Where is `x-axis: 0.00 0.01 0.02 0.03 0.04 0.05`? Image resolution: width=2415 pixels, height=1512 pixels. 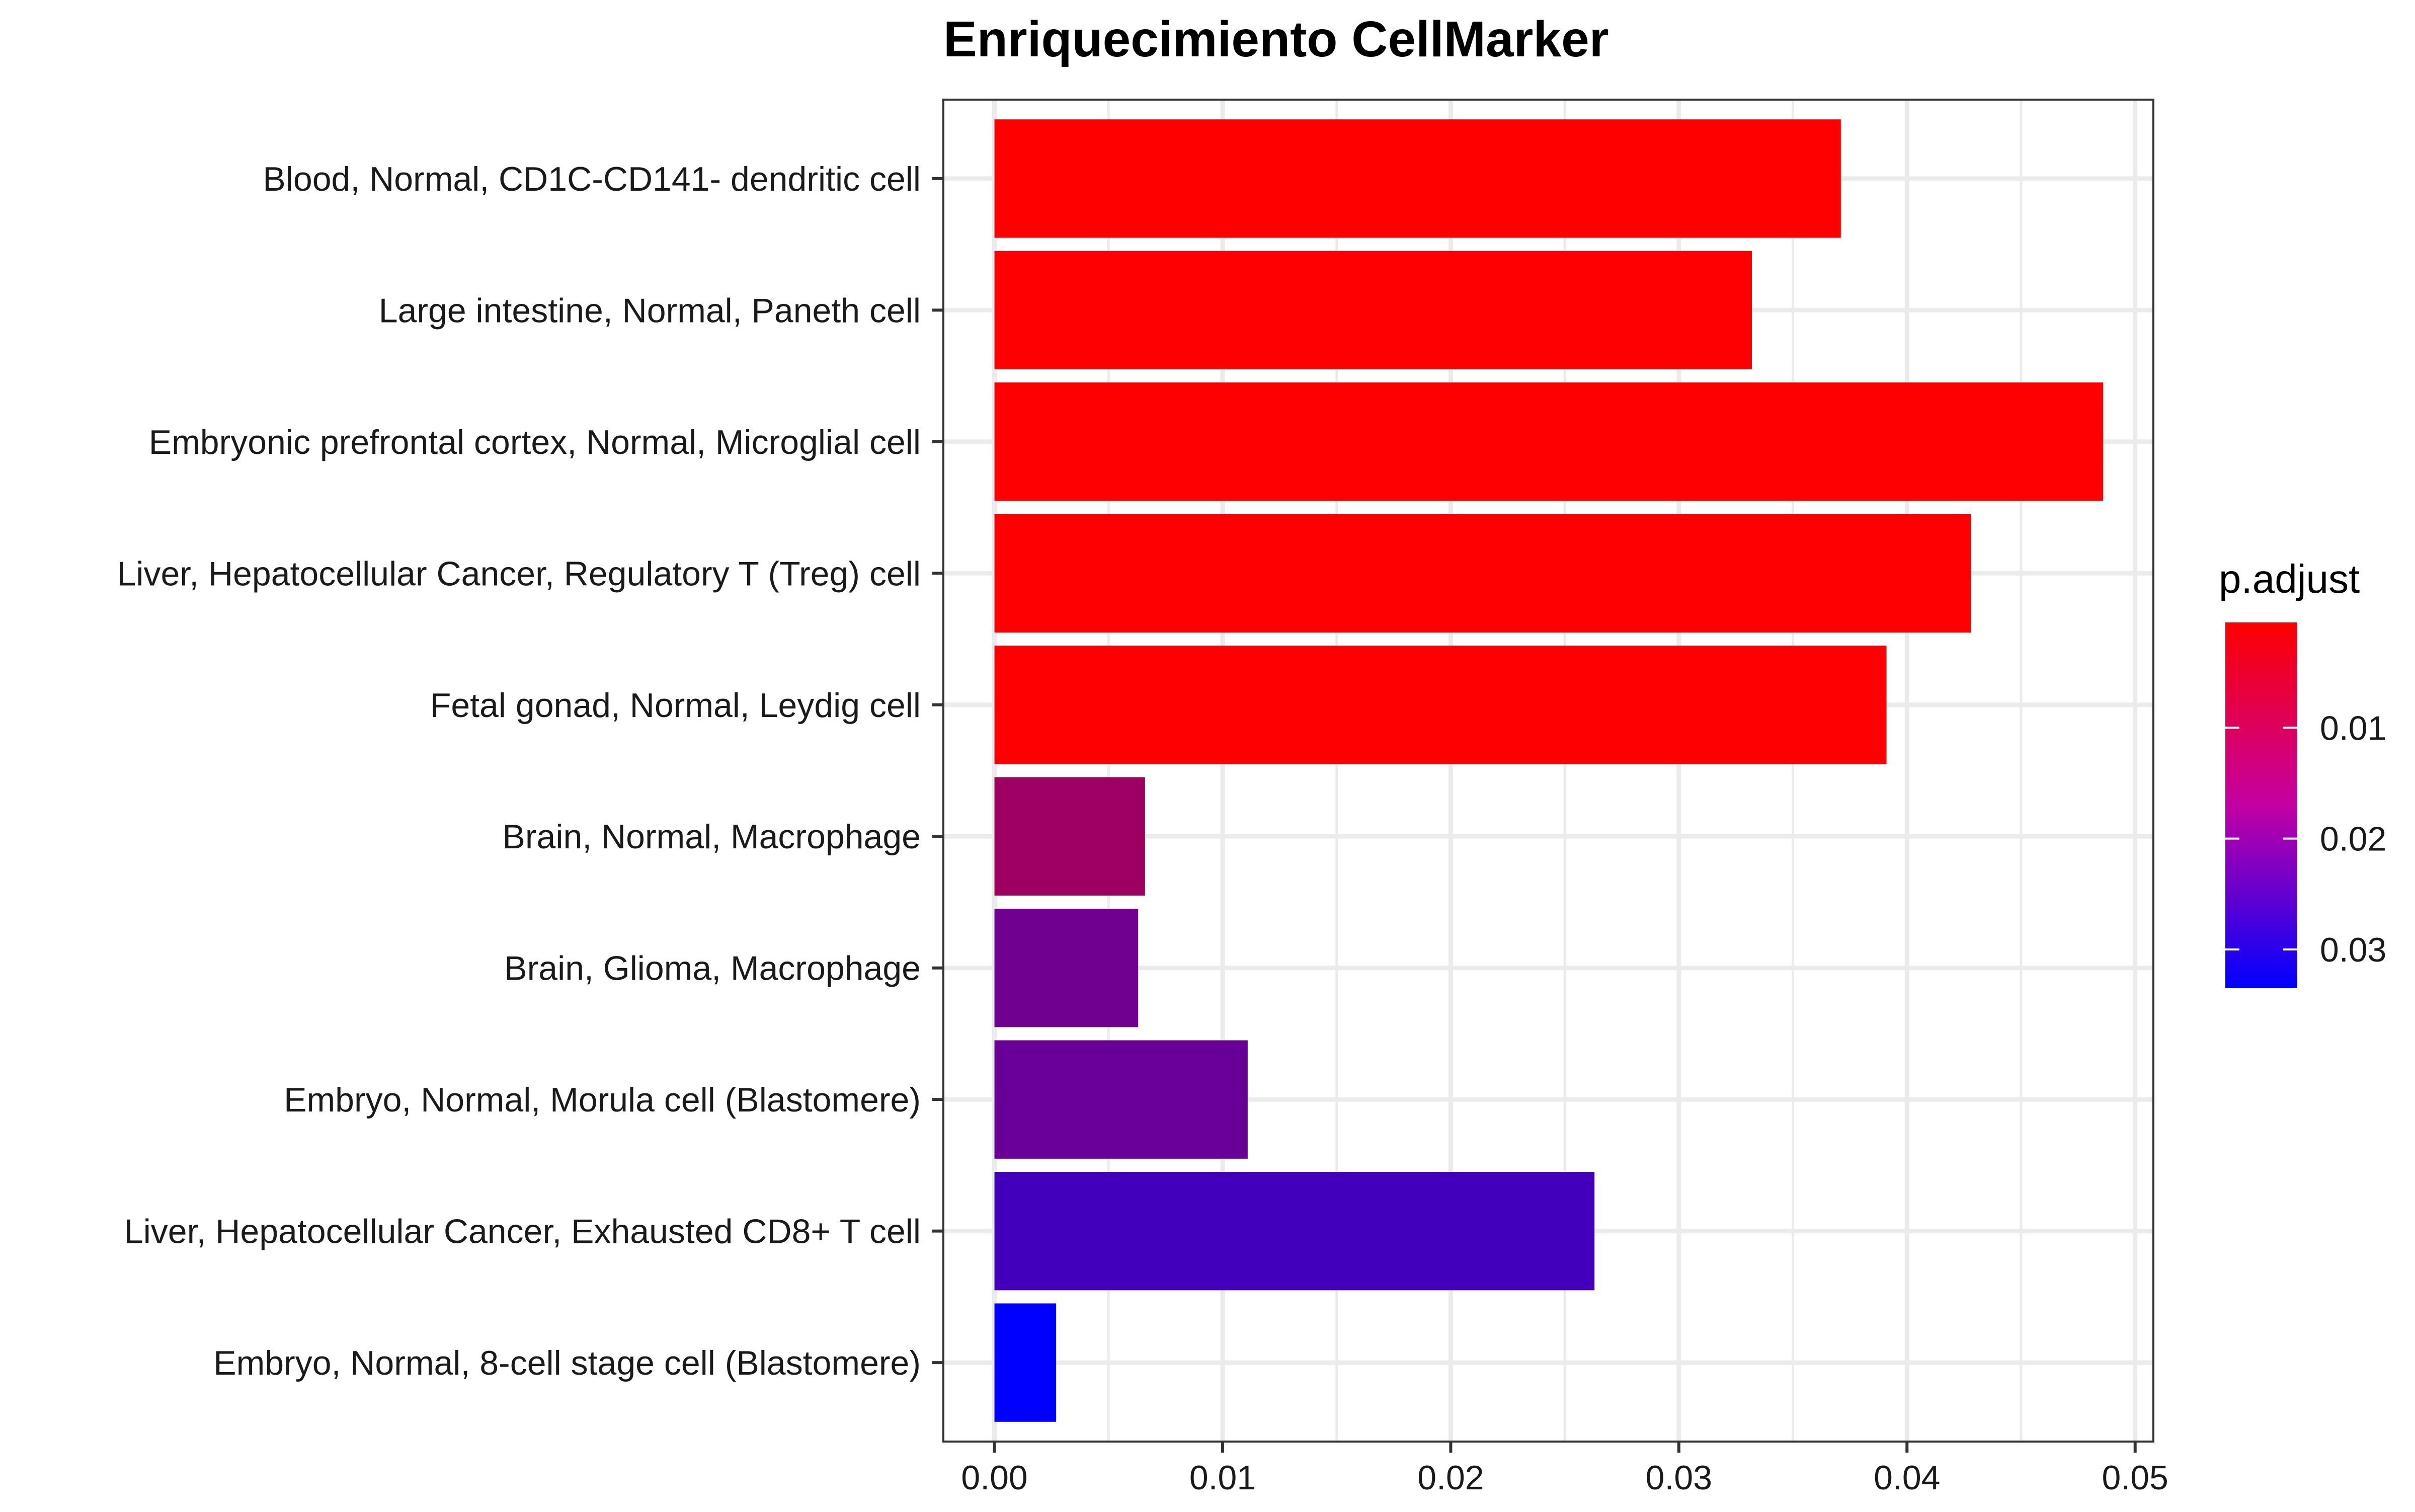 x-axis: 0.00 0.01 0.02 0.03 0.04 0.05 is located at coordinates (1565, 1469).